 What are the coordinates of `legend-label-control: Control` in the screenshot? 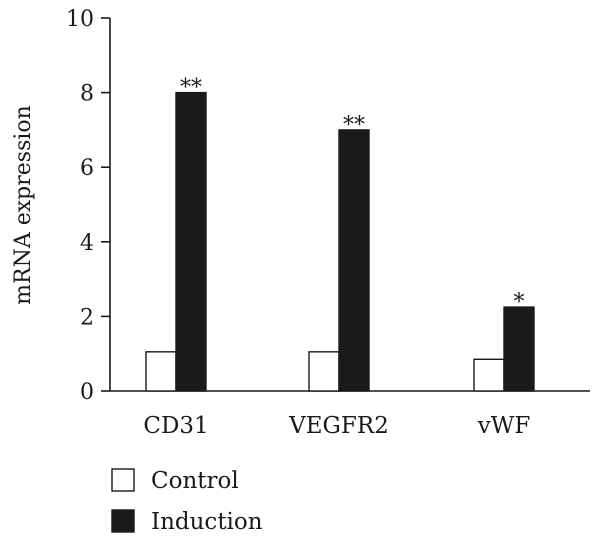 It's located at (195, 481).